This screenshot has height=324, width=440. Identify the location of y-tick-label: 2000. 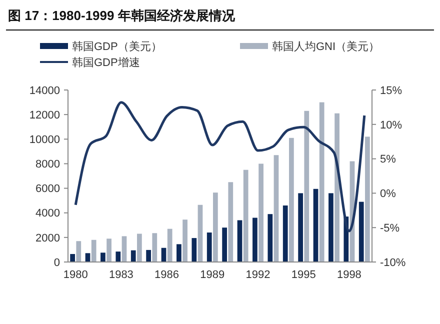
(48, 238).